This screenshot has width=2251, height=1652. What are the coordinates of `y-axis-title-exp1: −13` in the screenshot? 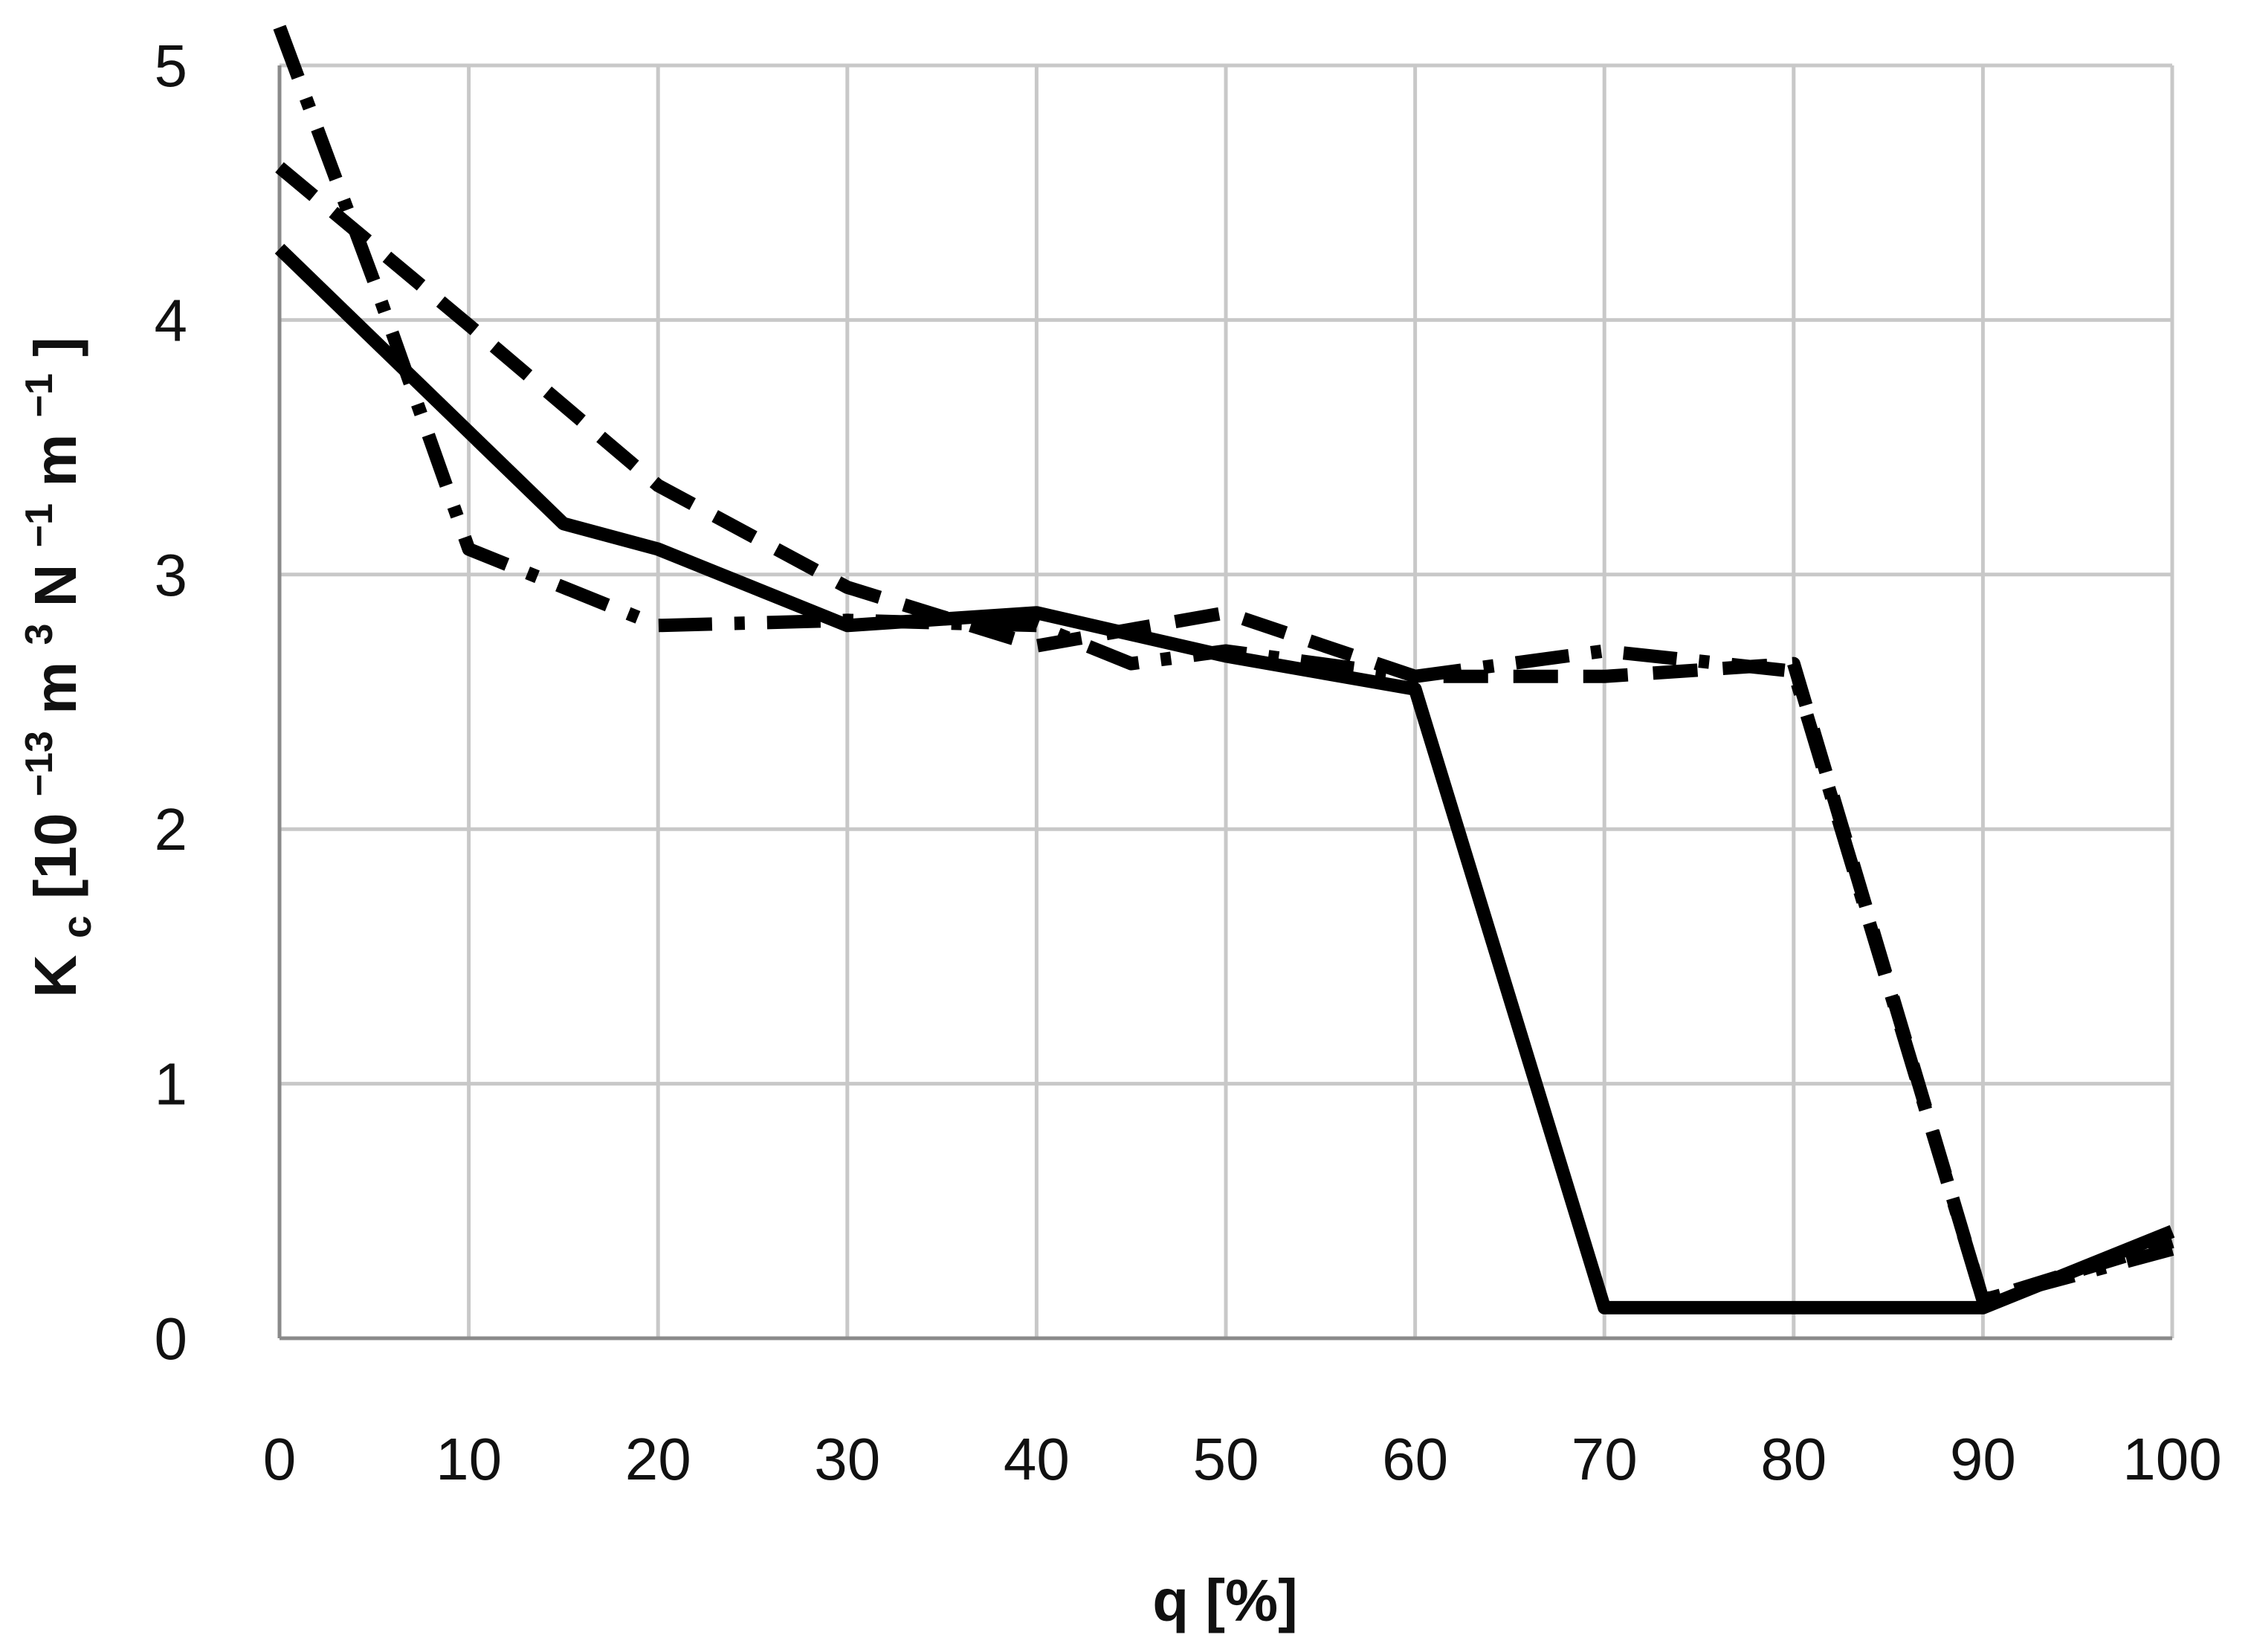 It's located at (39, 763).